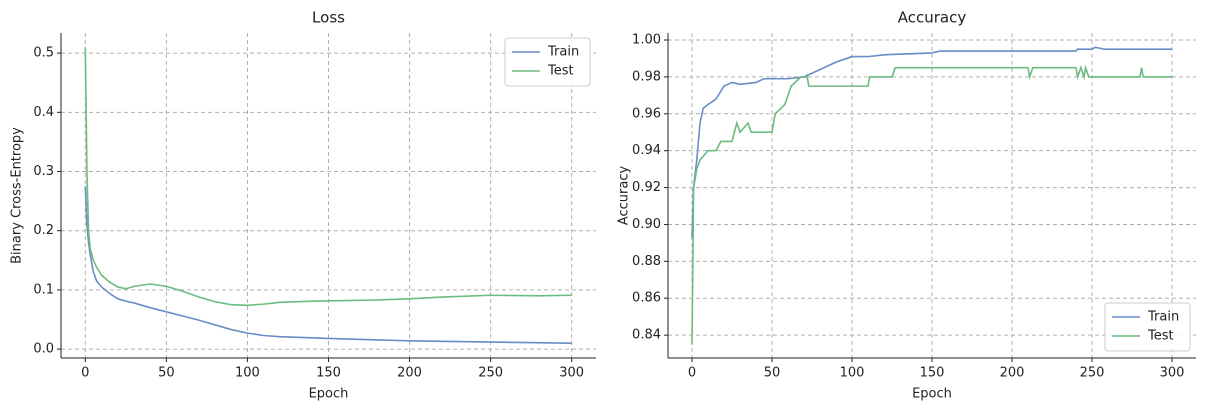 The width and height of the screenshot is (1211, 411). Describe the element at coordinates (646, 224) in the screenshot. I see `y-tick-label: 0.90` at that location.